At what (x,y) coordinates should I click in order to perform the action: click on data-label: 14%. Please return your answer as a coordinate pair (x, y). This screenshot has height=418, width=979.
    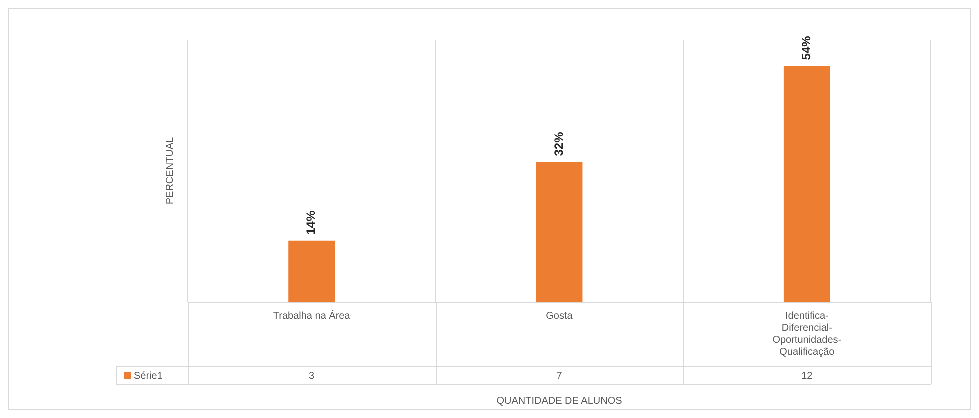
    Looking at the image, I should click on (311, 222).